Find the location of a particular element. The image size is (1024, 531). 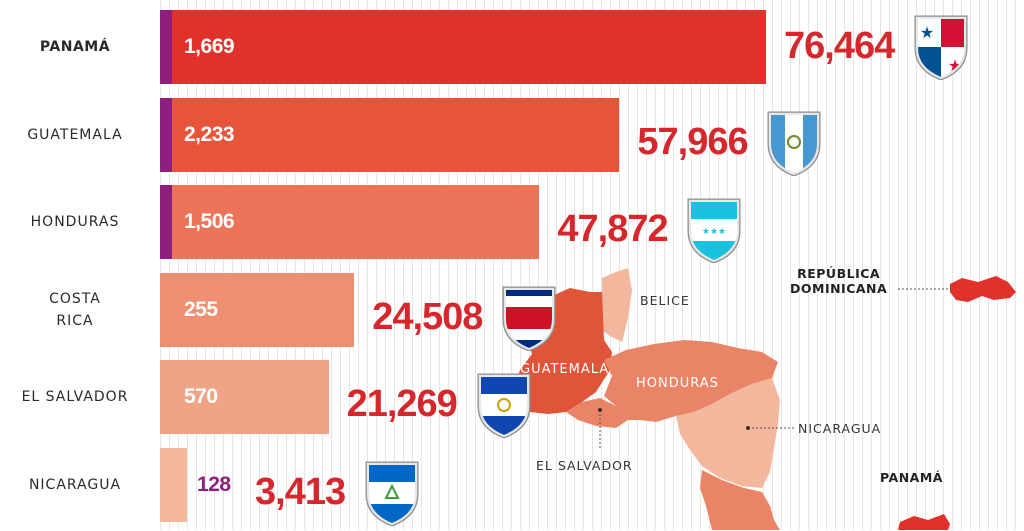

map-label-nicaragua: NICARAGUA is located at coordinates (840, 428).